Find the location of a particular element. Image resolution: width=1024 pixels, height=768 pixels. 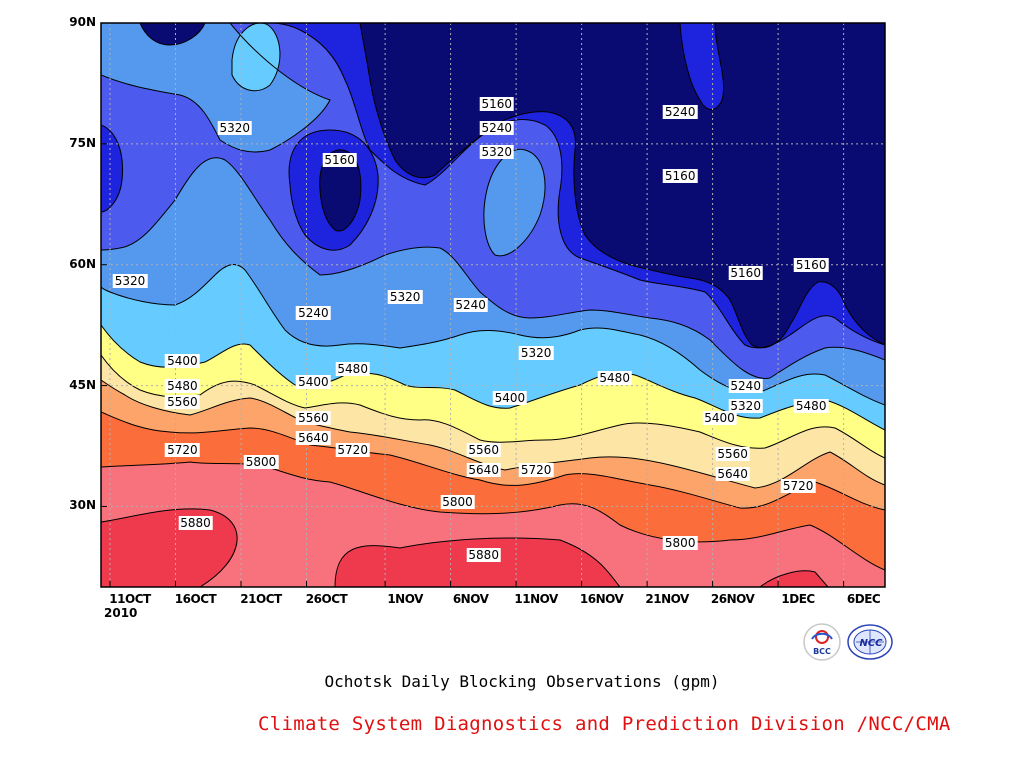

x-year-label: 2010 is located at coordinates (121, 613).